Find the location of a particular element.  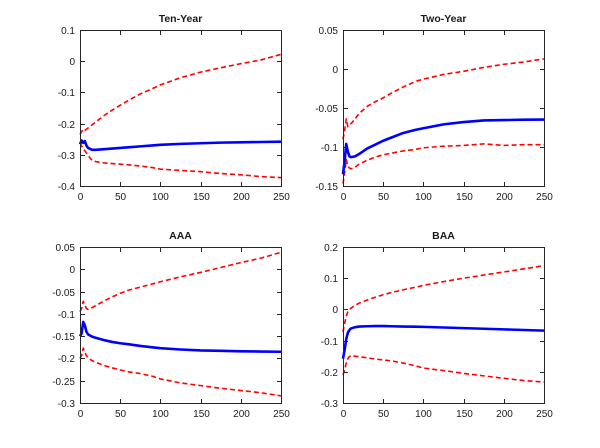

subplot-title-aaa: AAA is located at coordinates (180, 236).